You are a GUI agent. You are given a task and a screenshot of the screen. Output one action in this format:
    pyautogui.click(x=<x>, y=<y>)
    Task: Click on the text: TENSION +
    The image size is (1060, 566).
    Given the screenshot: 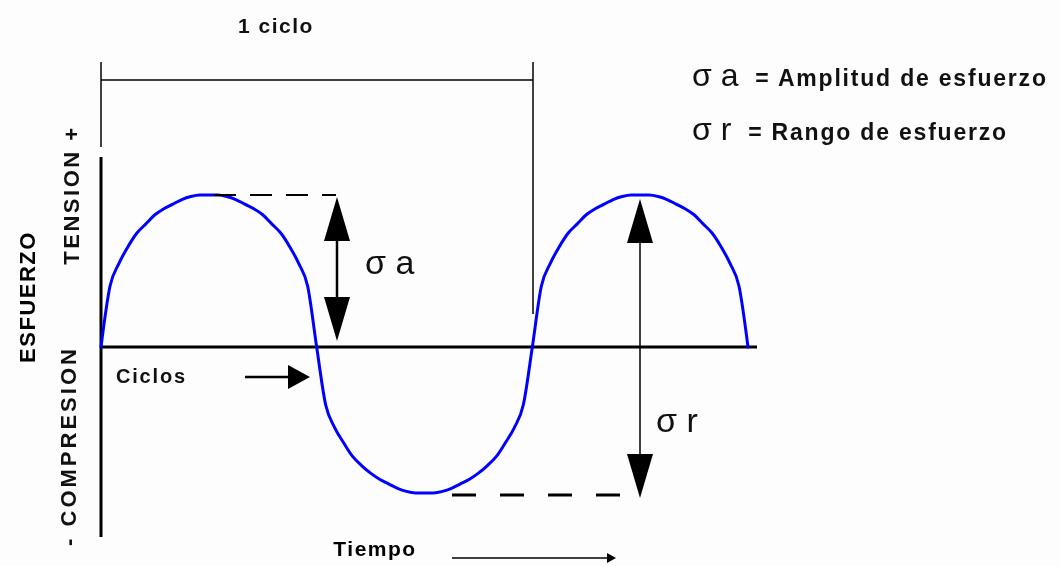 What is the action you would take?
    pyautogui.click(x=71, y=195)
    